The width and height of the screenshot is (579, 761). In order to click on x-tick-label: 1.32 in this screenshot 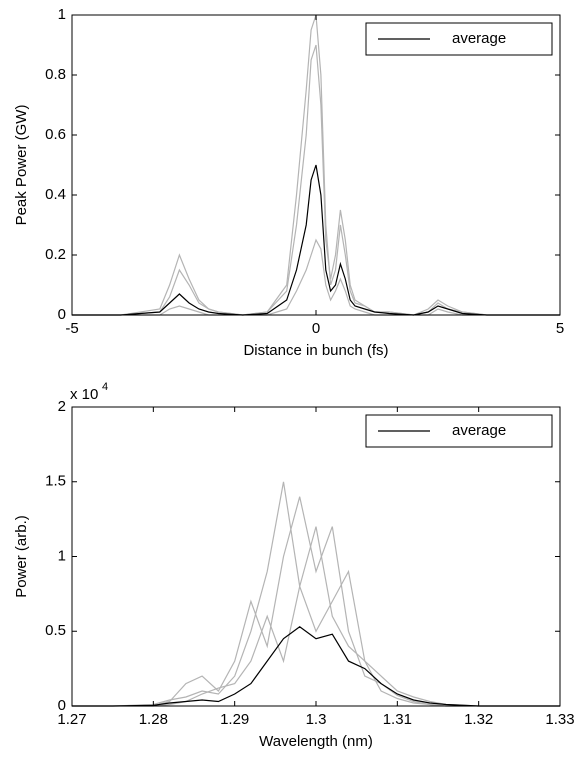, I will do `click(478, 719)`.